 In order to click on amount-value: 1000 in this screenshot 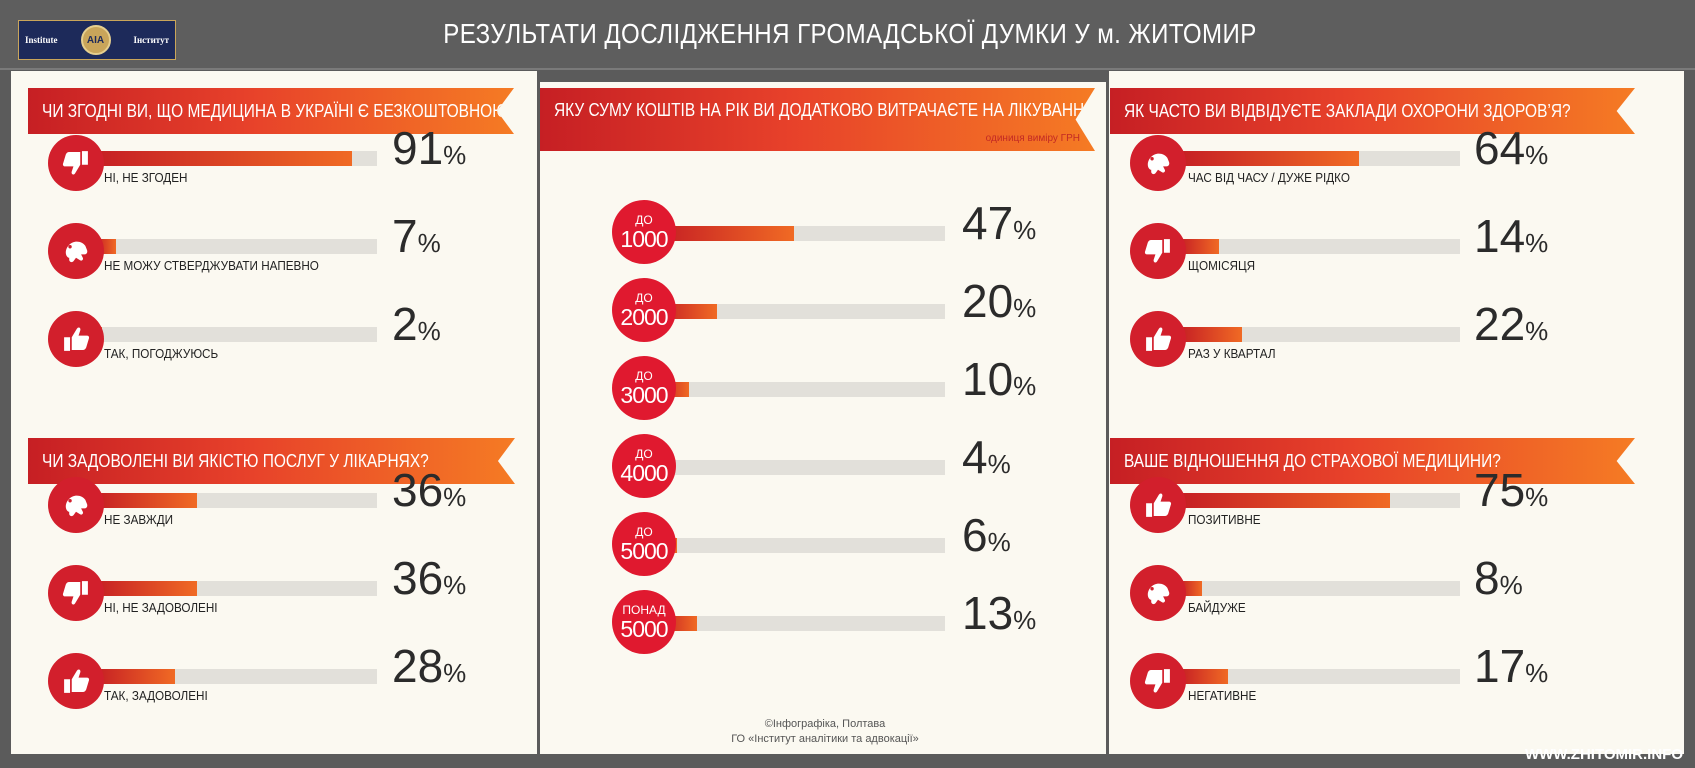, I will do `click(644, 238)`.